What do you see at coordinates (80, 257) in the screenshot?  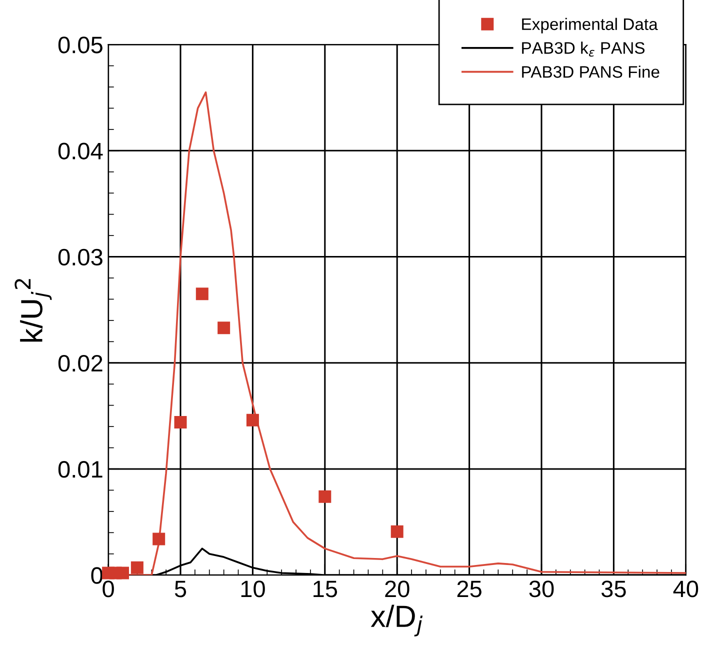 I see `y-tick-label: 0.03` at bounding box center [80, 257].